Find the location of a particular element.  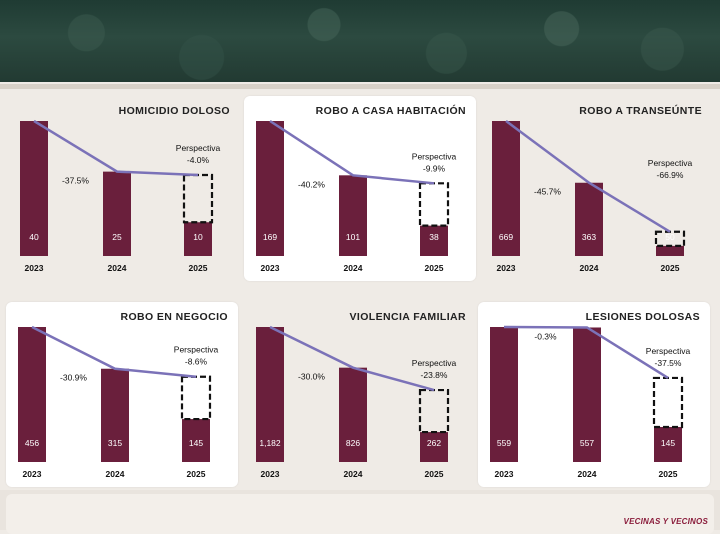

bar-value-label: 25 is located at coordinates (117, 237).